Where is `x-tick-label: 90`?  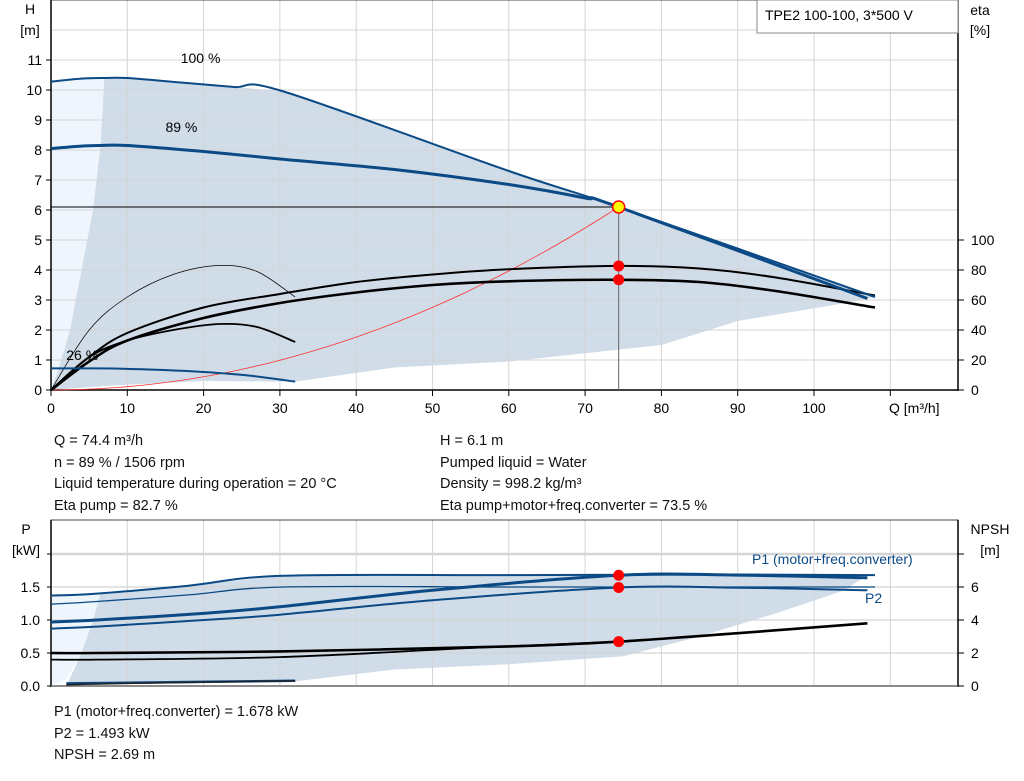
x-tick-label: 90 is located at coordinates (738, 408).